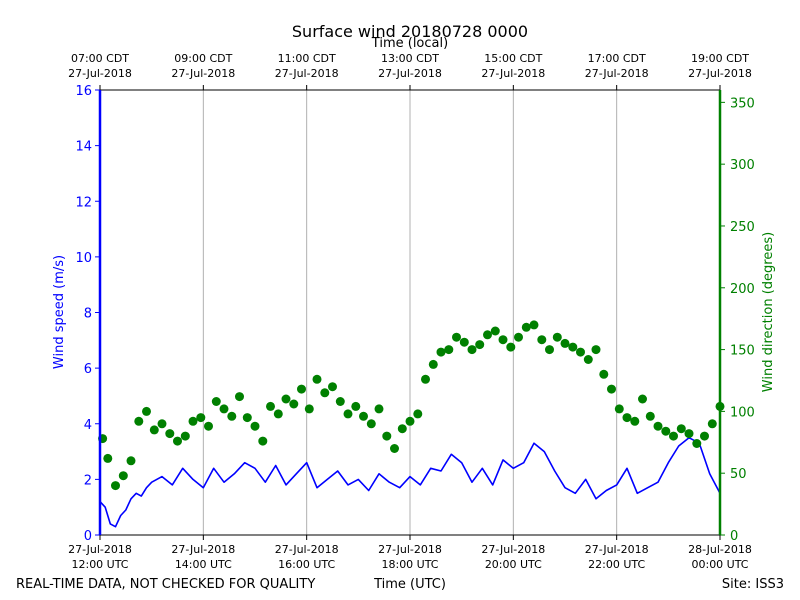 This screenshot has width=800, height=600. I want to click on top-tick-time: 13:00 CDT, so click(410, 58).